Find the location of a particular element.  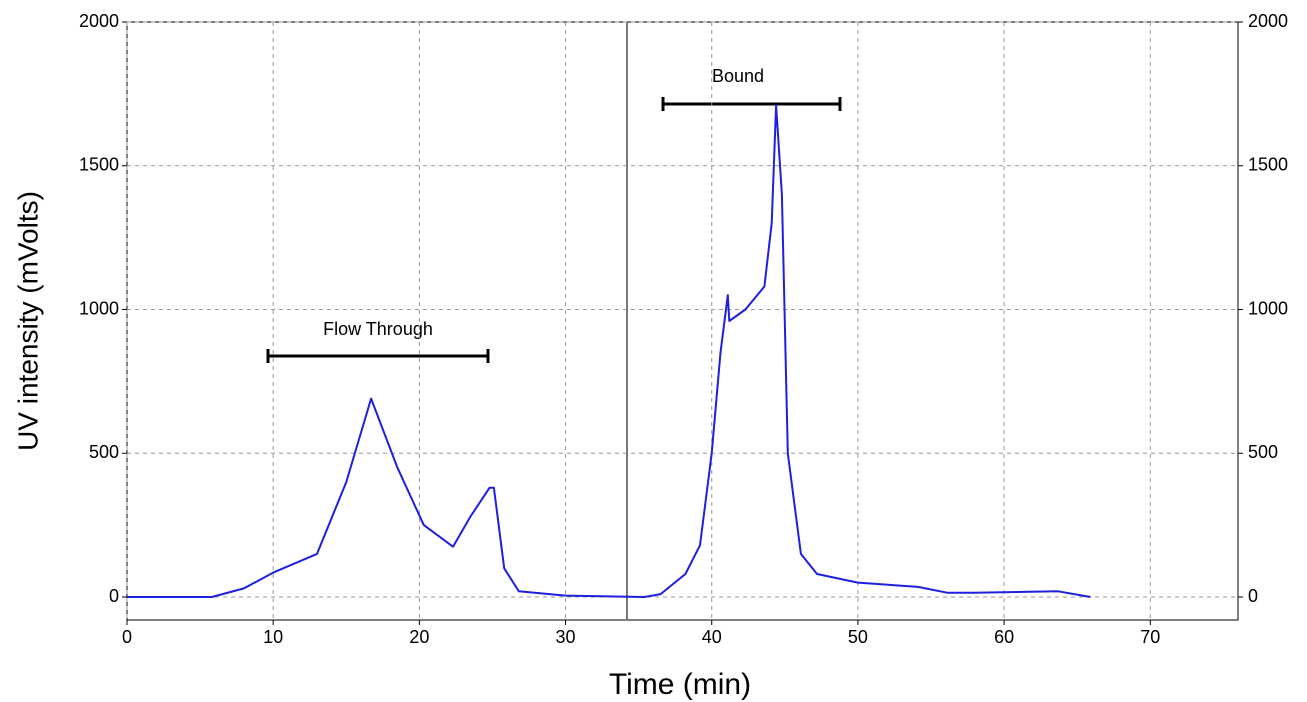

x-tick-label: 70 is located at coordinates (1150, 637).